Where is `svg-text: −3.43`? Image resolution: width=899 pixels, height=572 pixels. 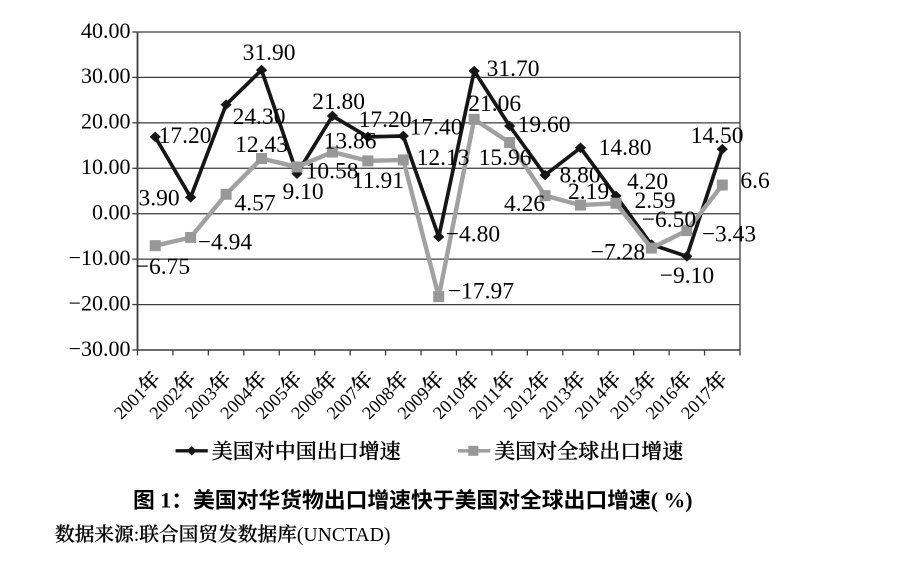 svg-text: −3.43 is located at coordinates (729, 234).